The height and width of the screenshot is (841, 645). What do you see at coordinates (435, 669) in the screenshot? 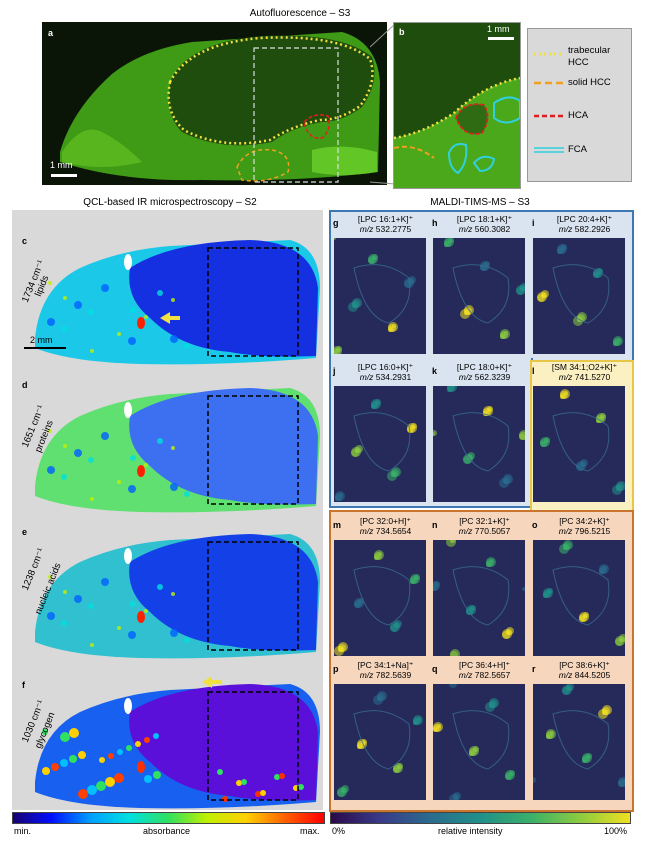
I see `ms-panel-letter: q` at bounding box center [435, 669].